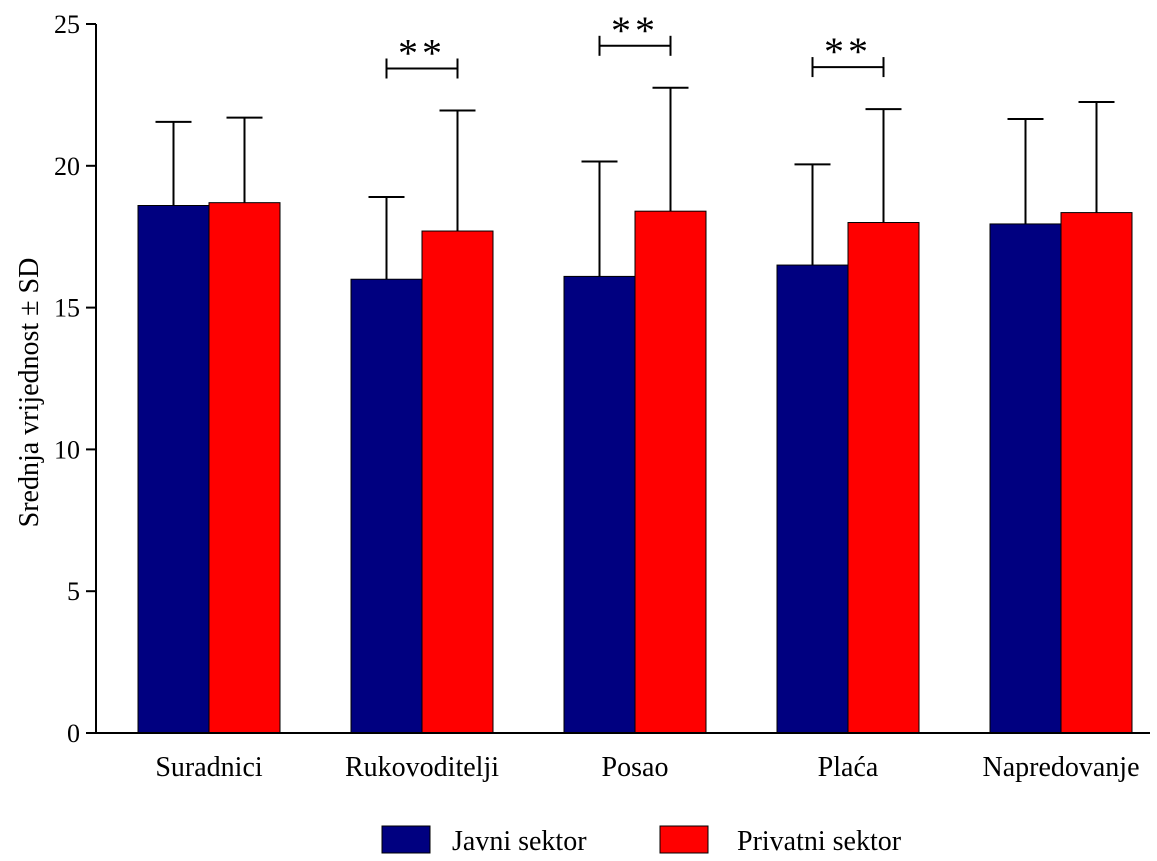 This screenshot has height=861, width=1157. Describe the element at coordinates (1060, 767) in the screenshot. I see `x-tick-label: Napredovanje` at that location.